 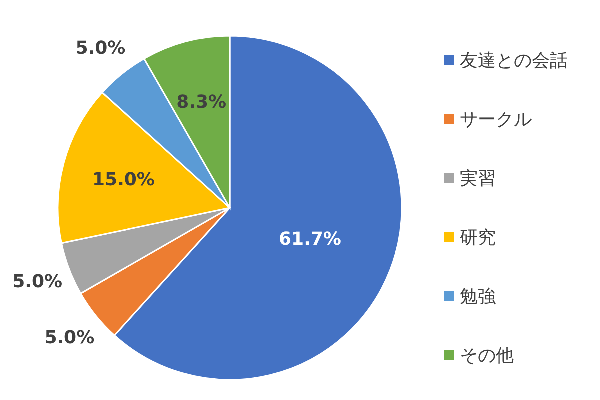 What do you see at coordinates (496, 119) in the screenshot?
I see `legend-label: サークル` at bounding box center [496, 119].